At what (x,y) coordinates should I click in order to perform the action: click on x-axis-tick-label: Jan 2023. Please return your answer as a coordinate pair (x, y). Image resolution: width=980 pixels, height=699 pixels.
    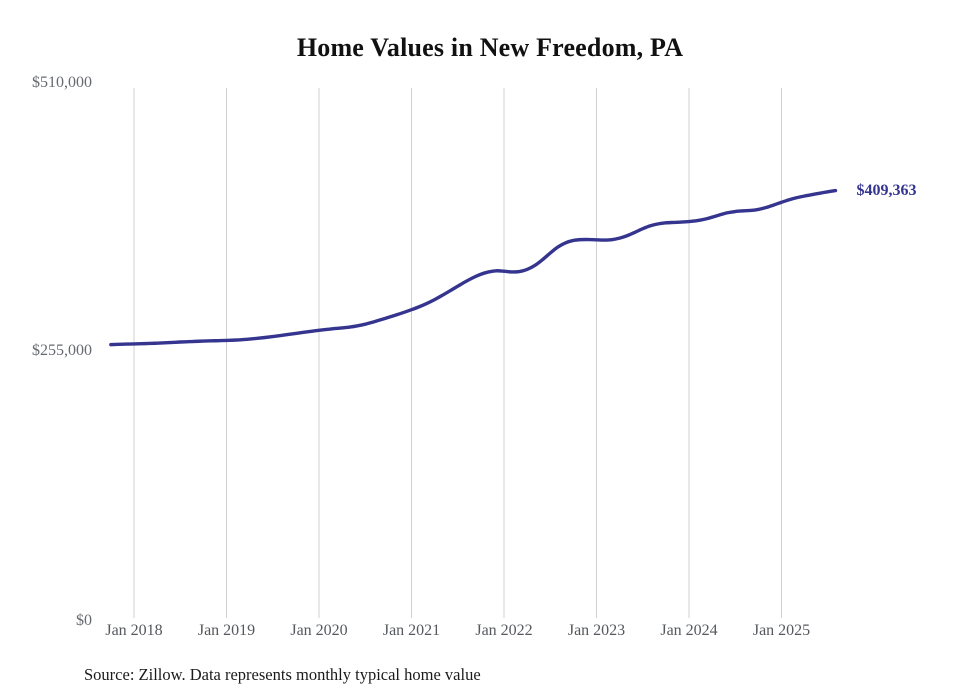
    Looking at the image, I should click on (596, 630).